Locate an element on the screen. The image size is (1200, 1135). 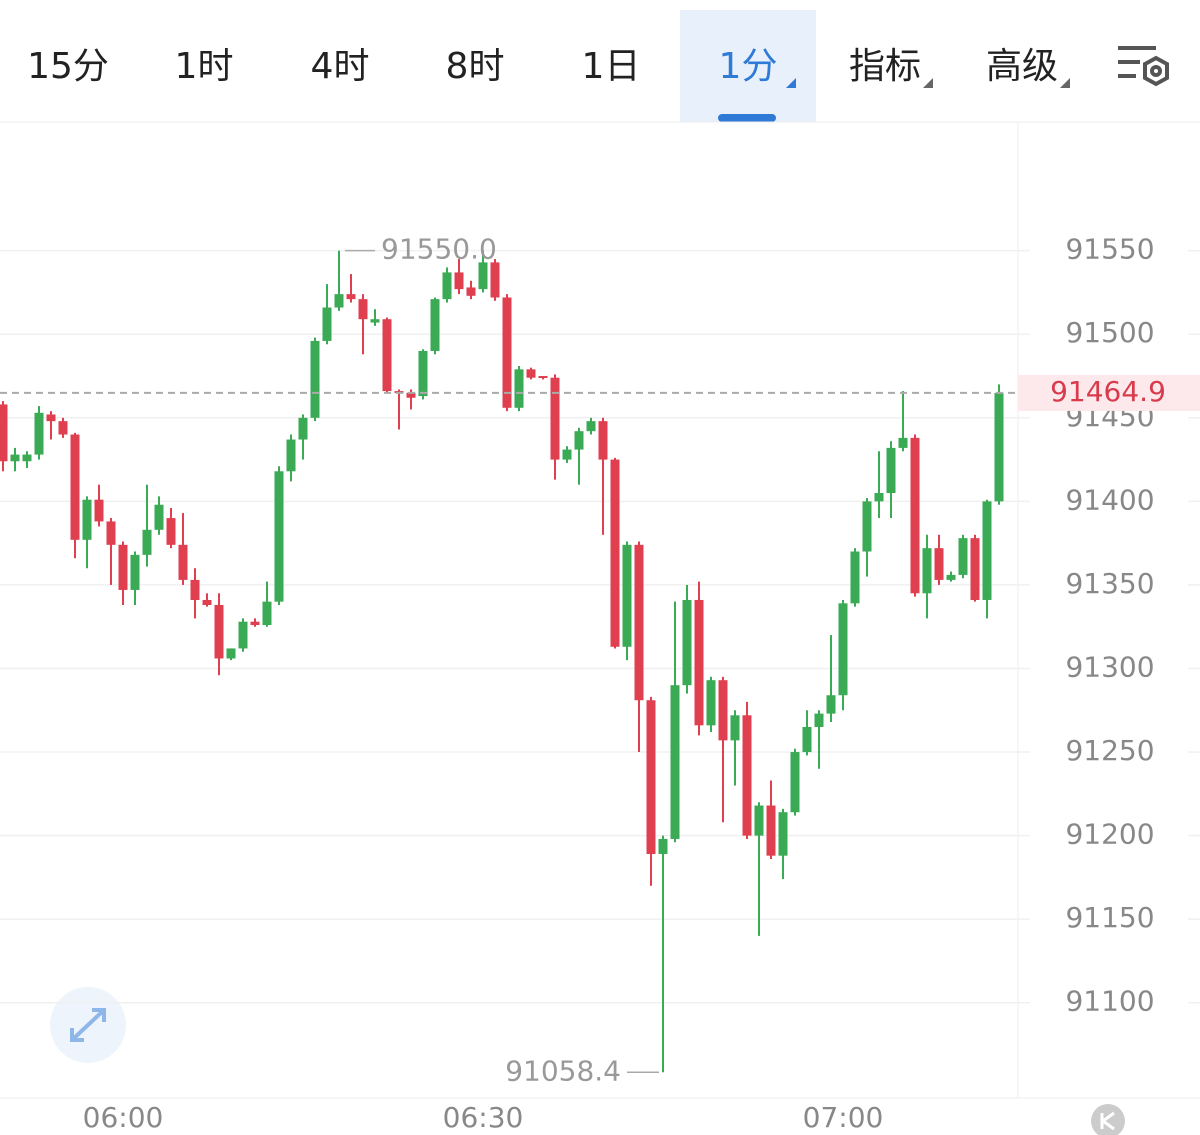
tab: 4时 is located at coordinates (340, 66).